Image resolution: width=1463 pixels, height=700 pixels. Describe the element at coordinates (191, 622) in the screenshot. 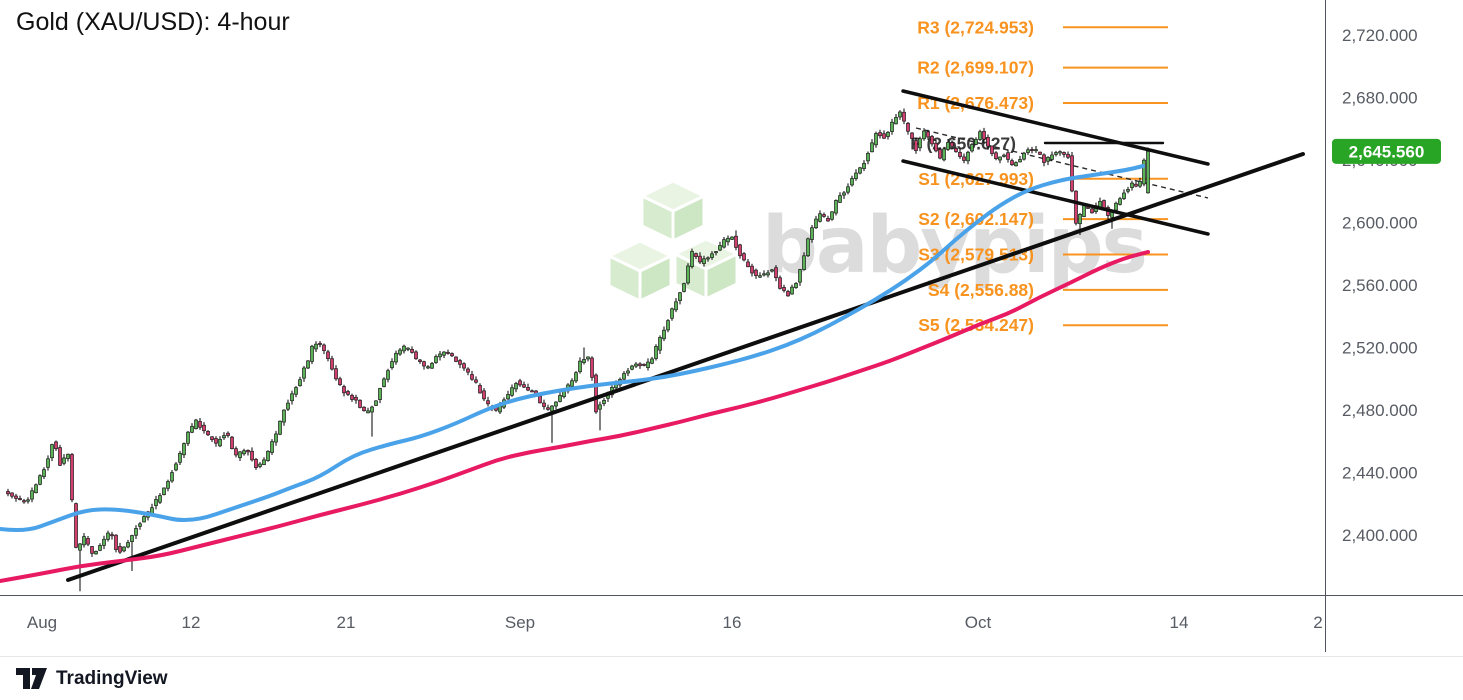

I see `time-axis-tick-label: 12` at that location.